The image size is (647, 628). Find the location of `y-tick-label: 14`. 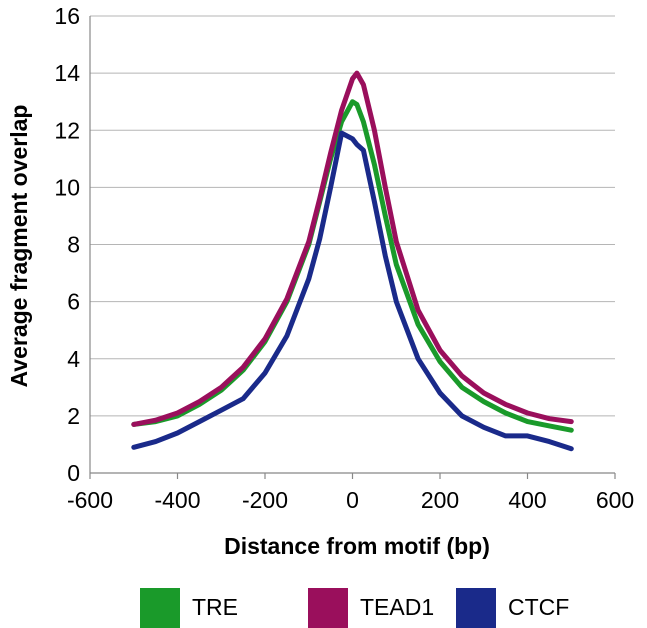

y-tick-label: 14 is located at coordinates (67, 73).